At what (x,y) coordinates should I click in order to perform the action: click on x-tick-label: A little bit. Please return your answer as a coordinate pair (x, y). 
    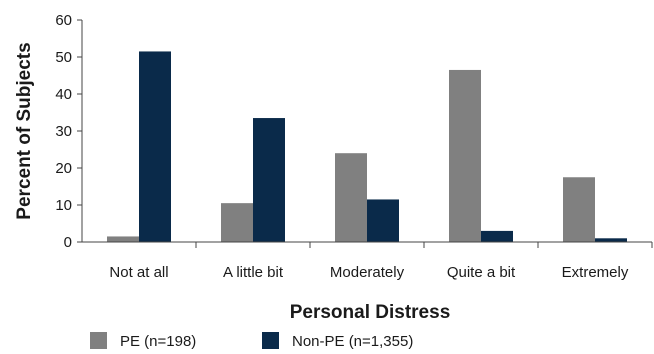
    Looking at the image, I should click on (253, 272).